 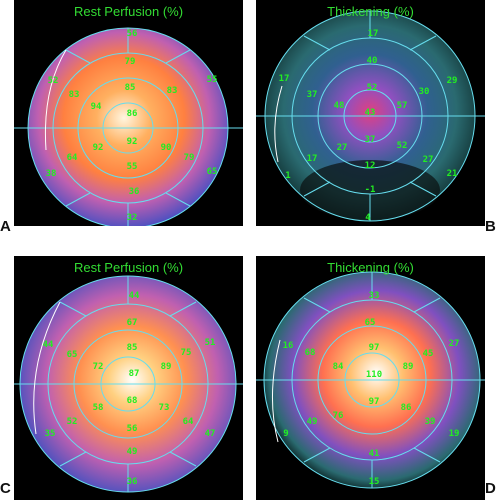 What do you see at coordinates (5, 226) in the screenshot?
I see `panel-letter-a: A` at bounding box center [5, 226].